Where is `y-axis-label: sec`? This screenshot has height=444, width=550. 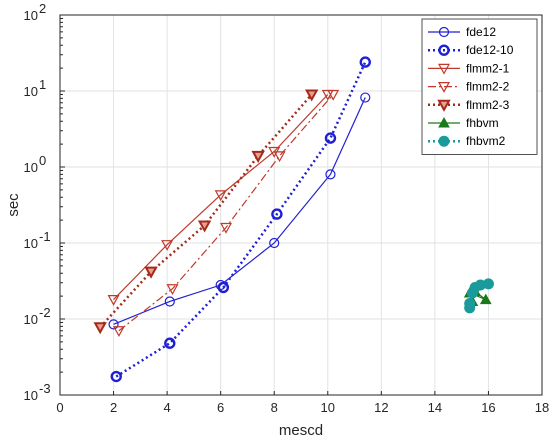 y-axis-label: sec is located at coordinates (13, 205).